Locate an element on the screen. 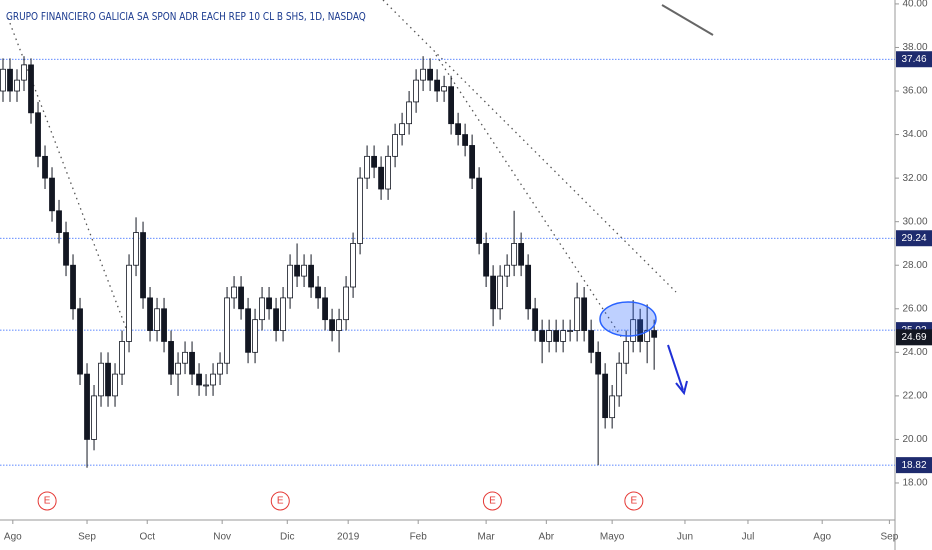 This screenshot has width=932, height=550. y-tick-label: 24.00 is located at coordinates (914, 352).